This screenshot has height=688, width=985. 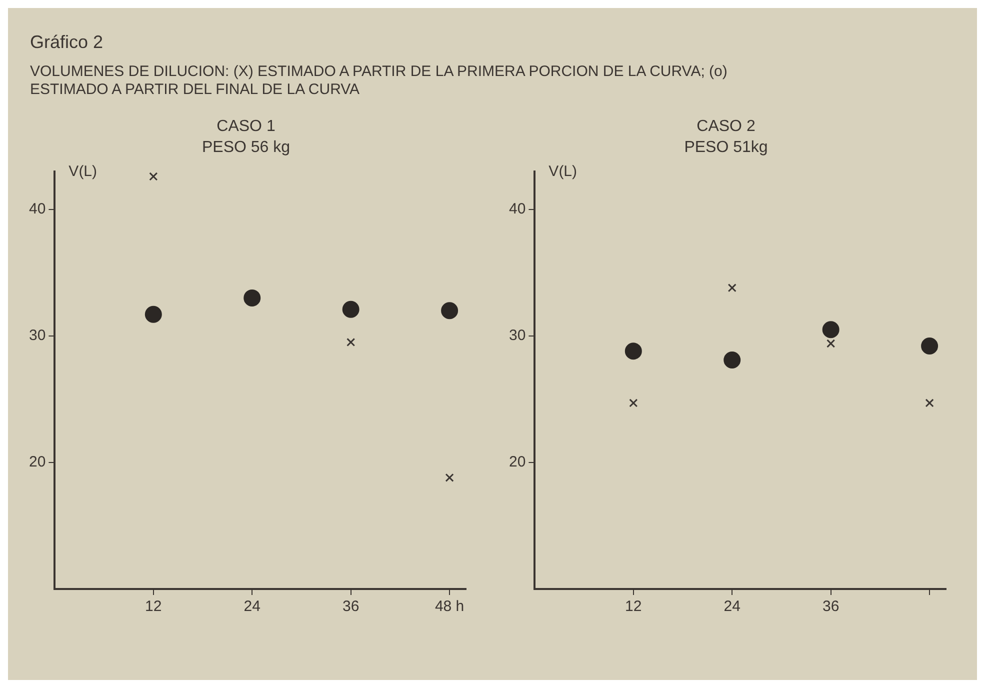 What do you see at coordinates (67, 42) in the screenshot?
I see `text: Gráfico 2` at bounding box center [67, 42].